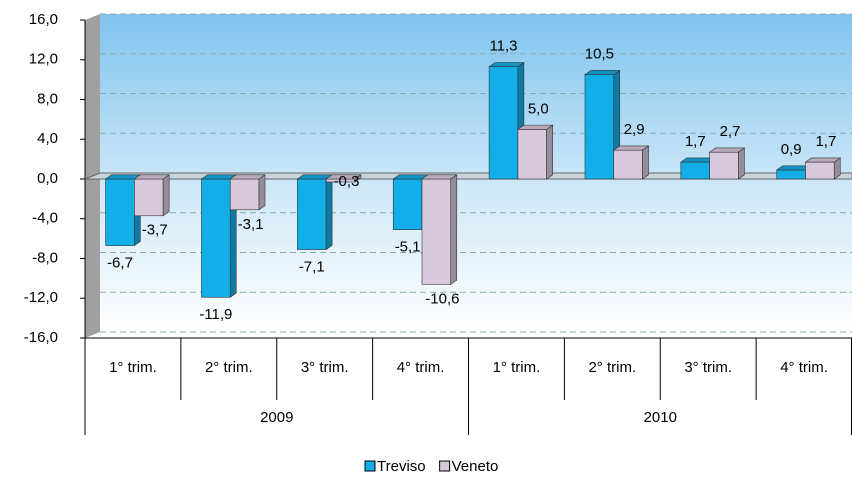  I want to click on y-tick-label: 8,0, so click(47, 98).